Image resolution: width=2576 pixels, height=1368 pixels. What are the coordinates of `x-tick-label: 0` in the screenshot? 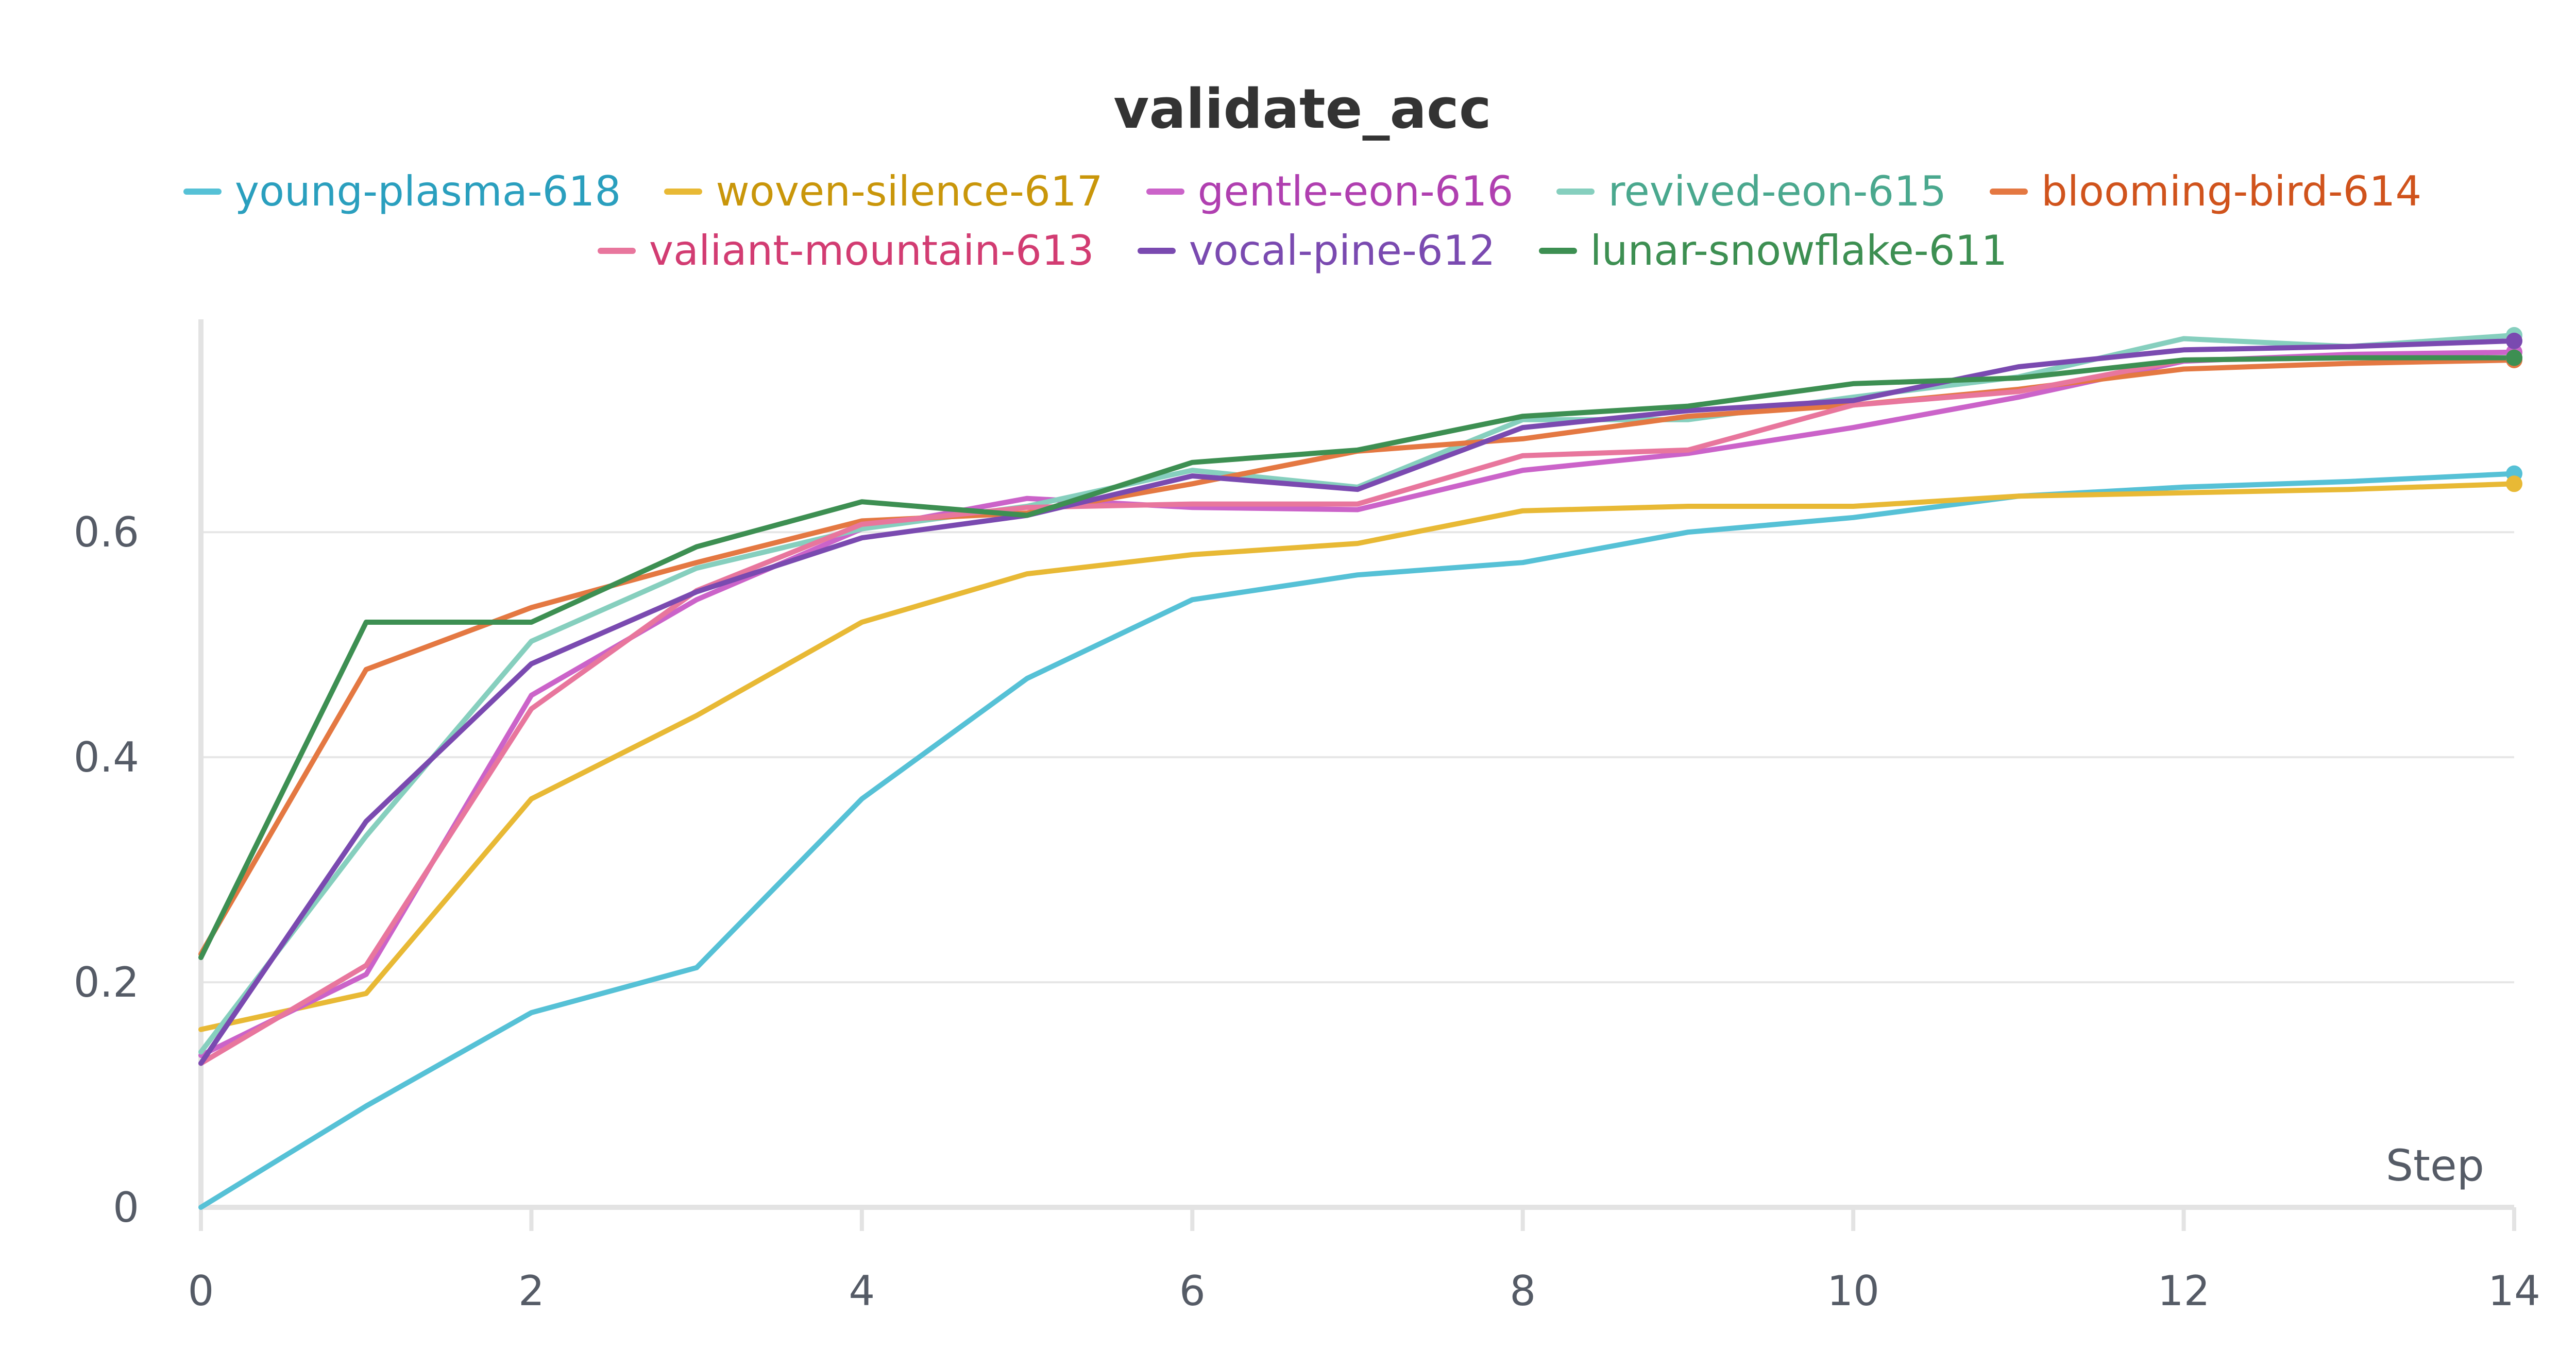 It's located at (201, 1291).